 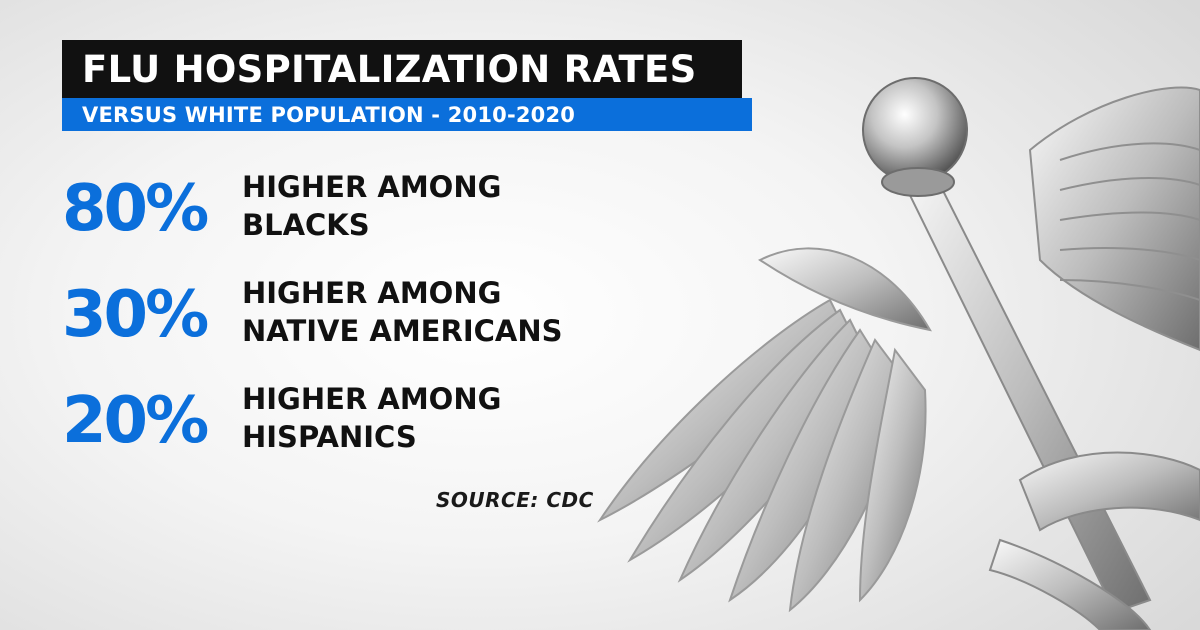 What do you see at coordinates (389, 69) in the screenshot?
I see `page-title: FLU HOSPITALIZATION RATES` at bounding box center [389, 69].